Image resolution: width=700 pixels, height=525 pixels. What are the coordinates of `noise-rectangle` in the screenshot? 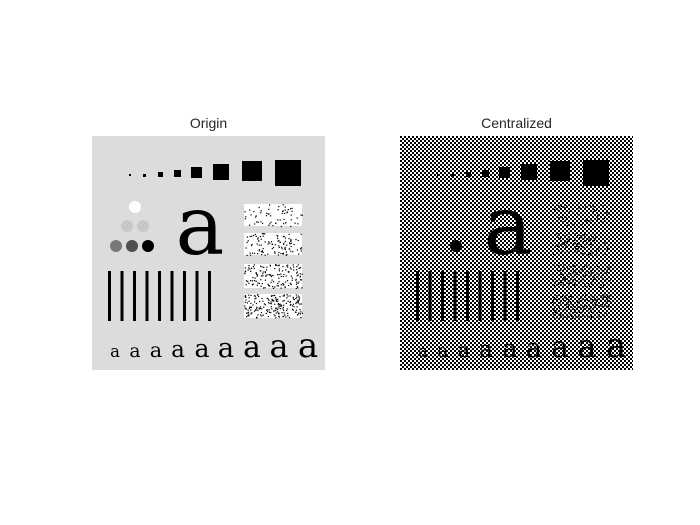 It's located at (273, 306).